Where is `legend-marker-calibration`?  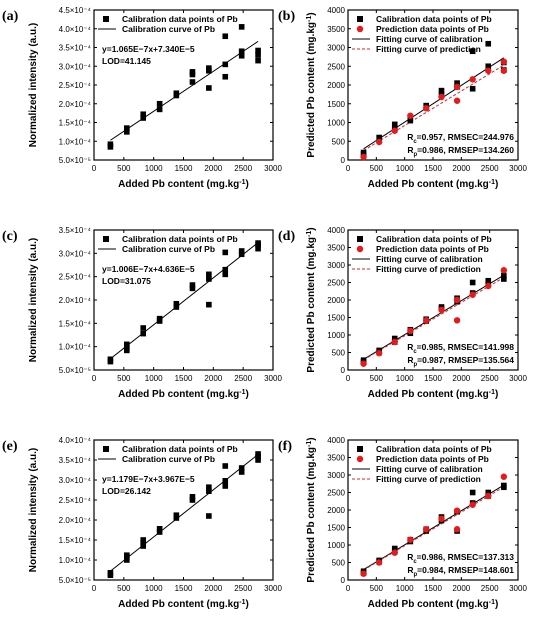
legend-marker-calibration is located at coordinates (360, 239).